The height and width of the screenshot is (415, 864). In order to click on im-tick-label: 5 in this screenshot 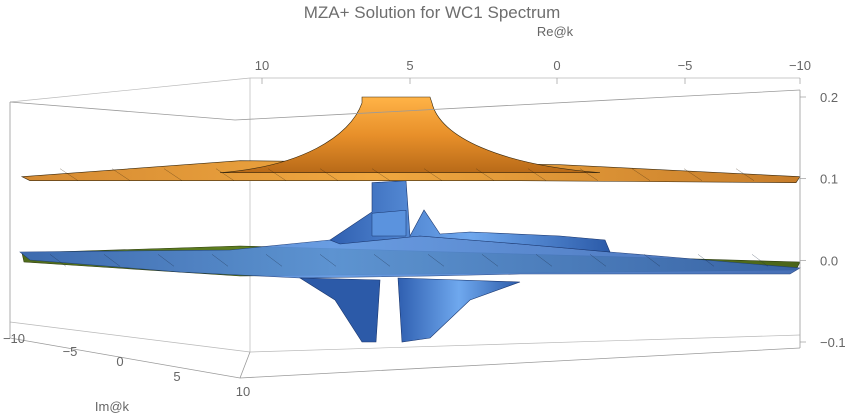, I will do `click(176, 376)`.